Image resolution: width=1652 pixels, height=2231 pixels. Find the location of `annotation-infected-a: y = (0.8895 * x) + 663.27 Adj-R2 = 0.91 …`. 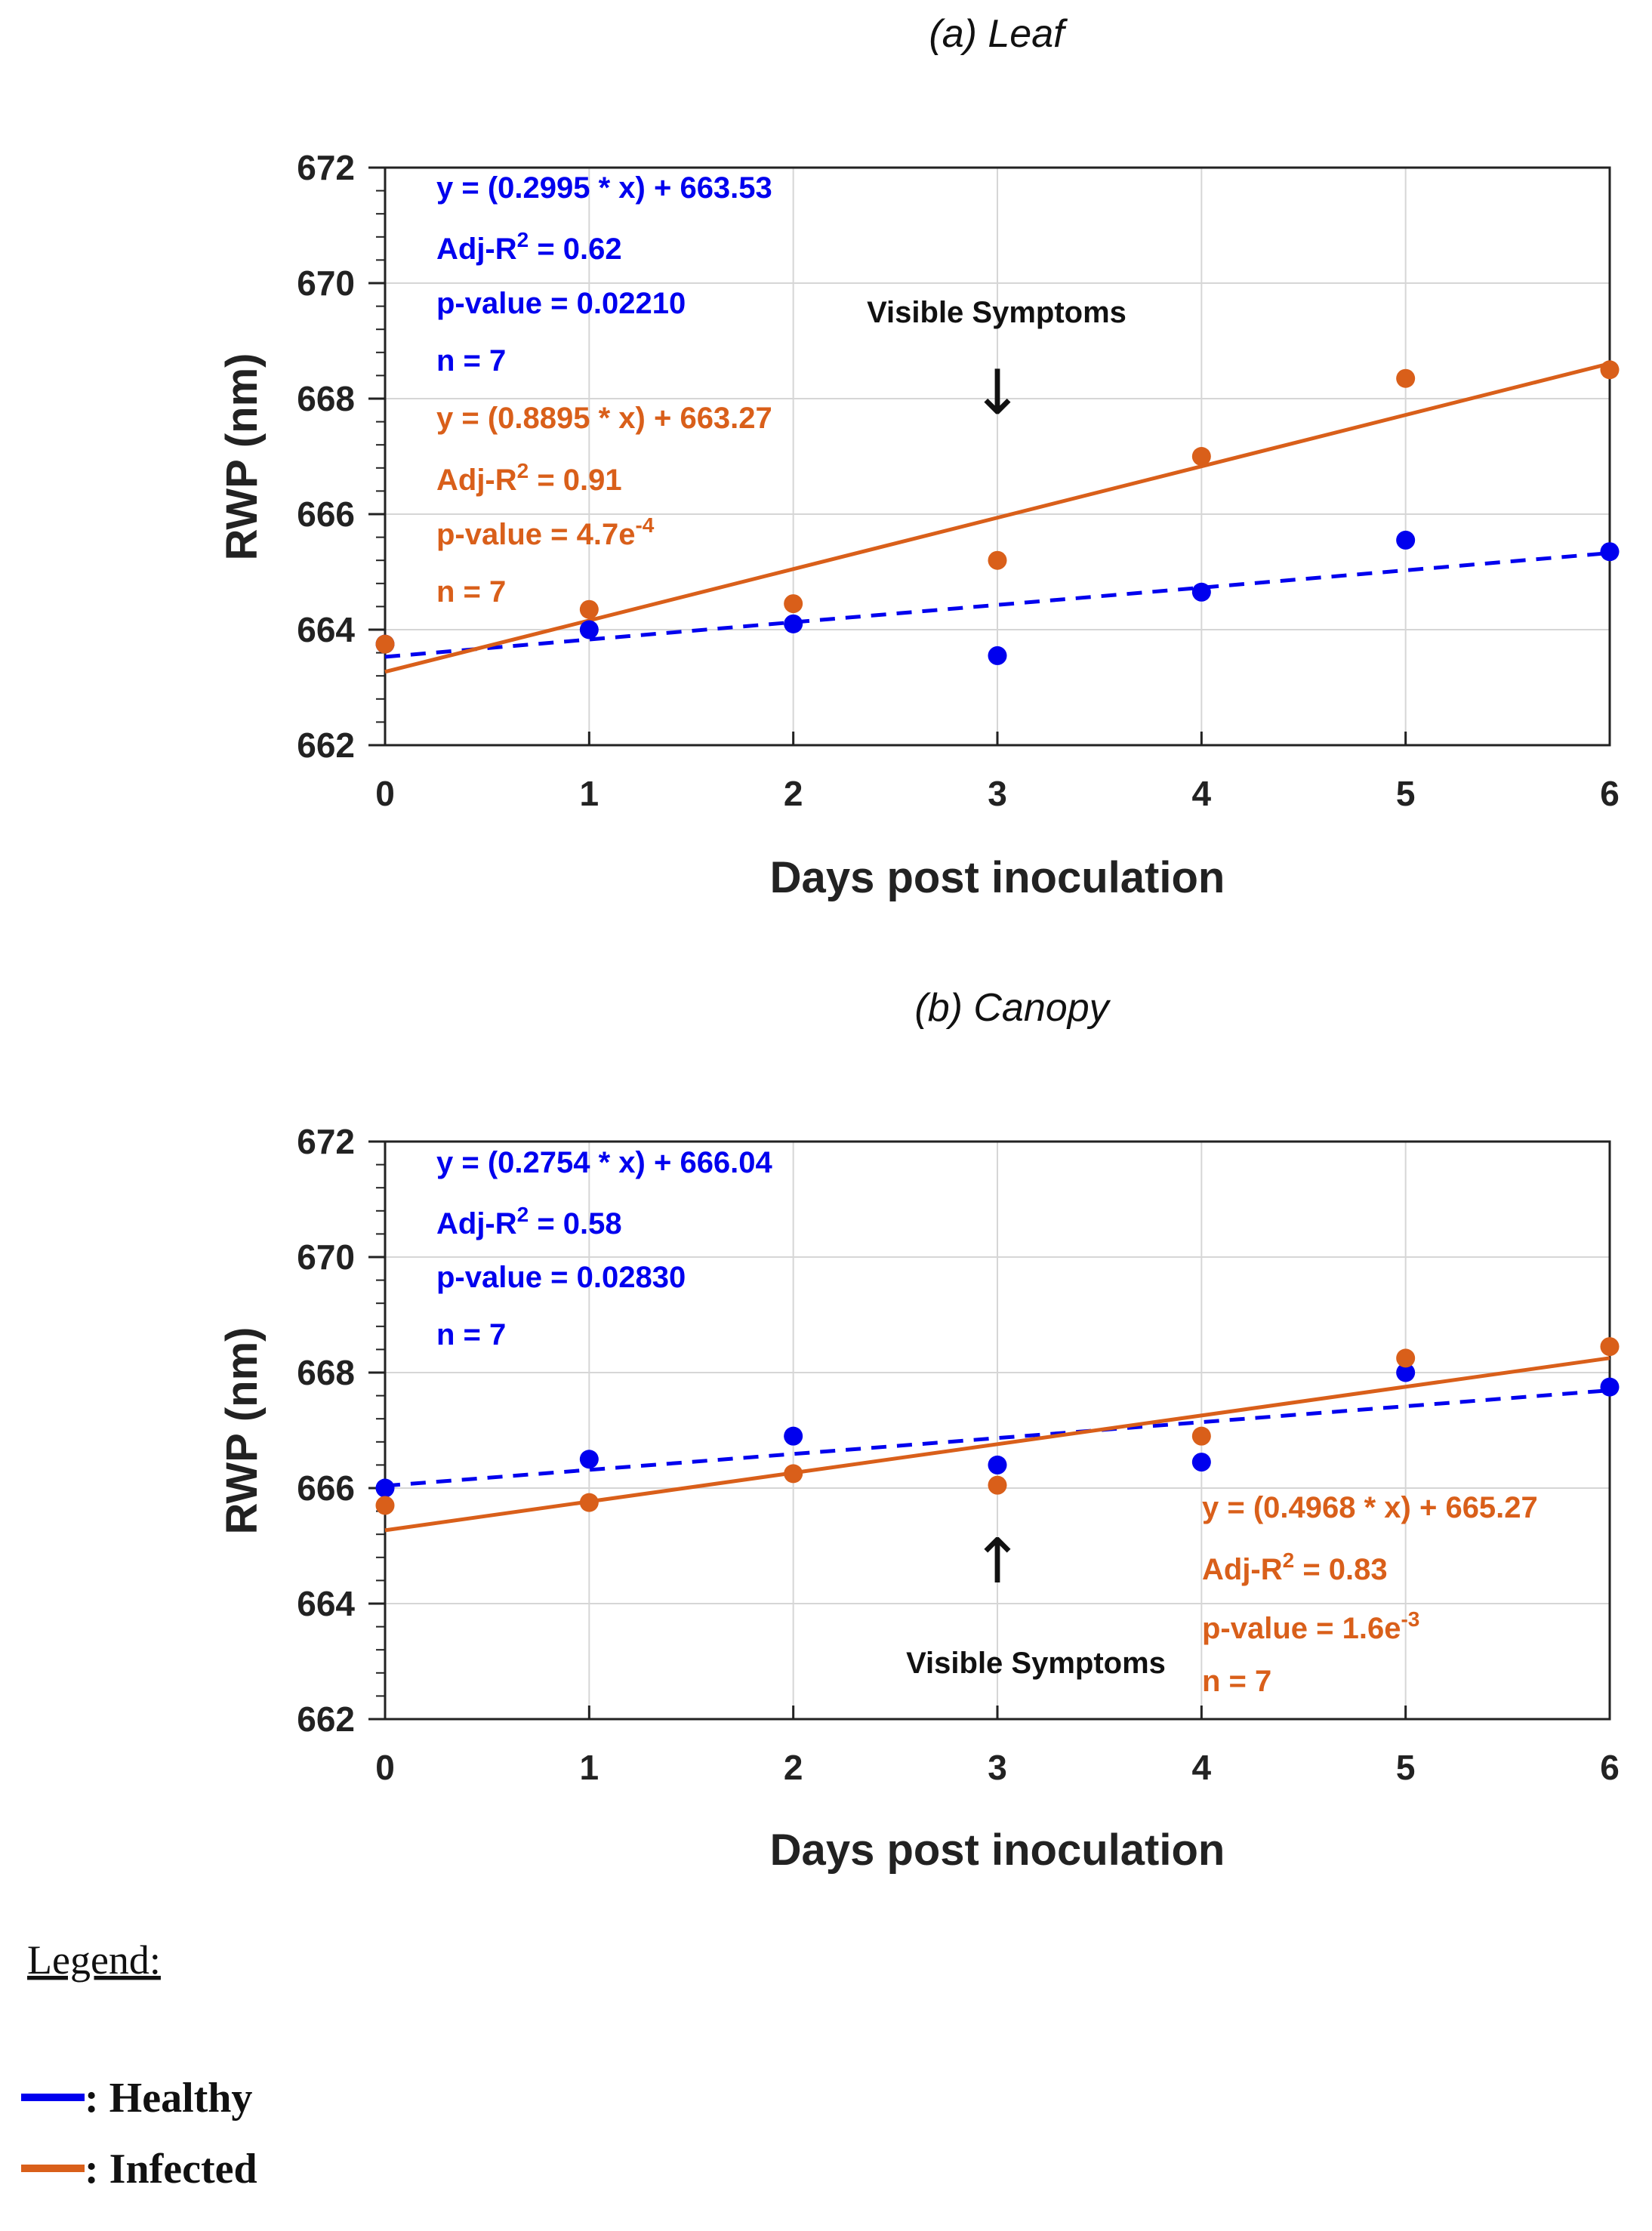

annotation-infected-a: y = (0.8895 * x) + 663.27 Adj-R2 = 0.91 … is located at coordinates (604, 506).